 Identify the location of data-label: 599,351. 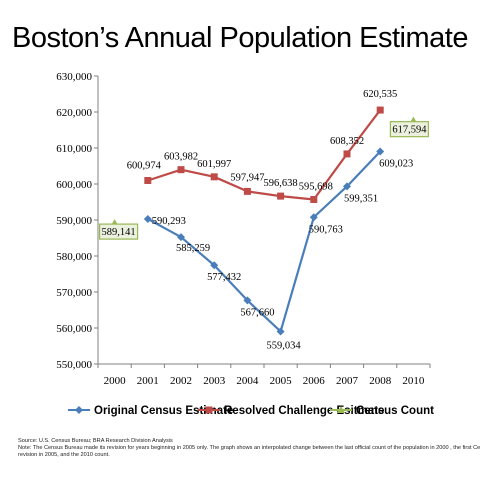
(361, 198).